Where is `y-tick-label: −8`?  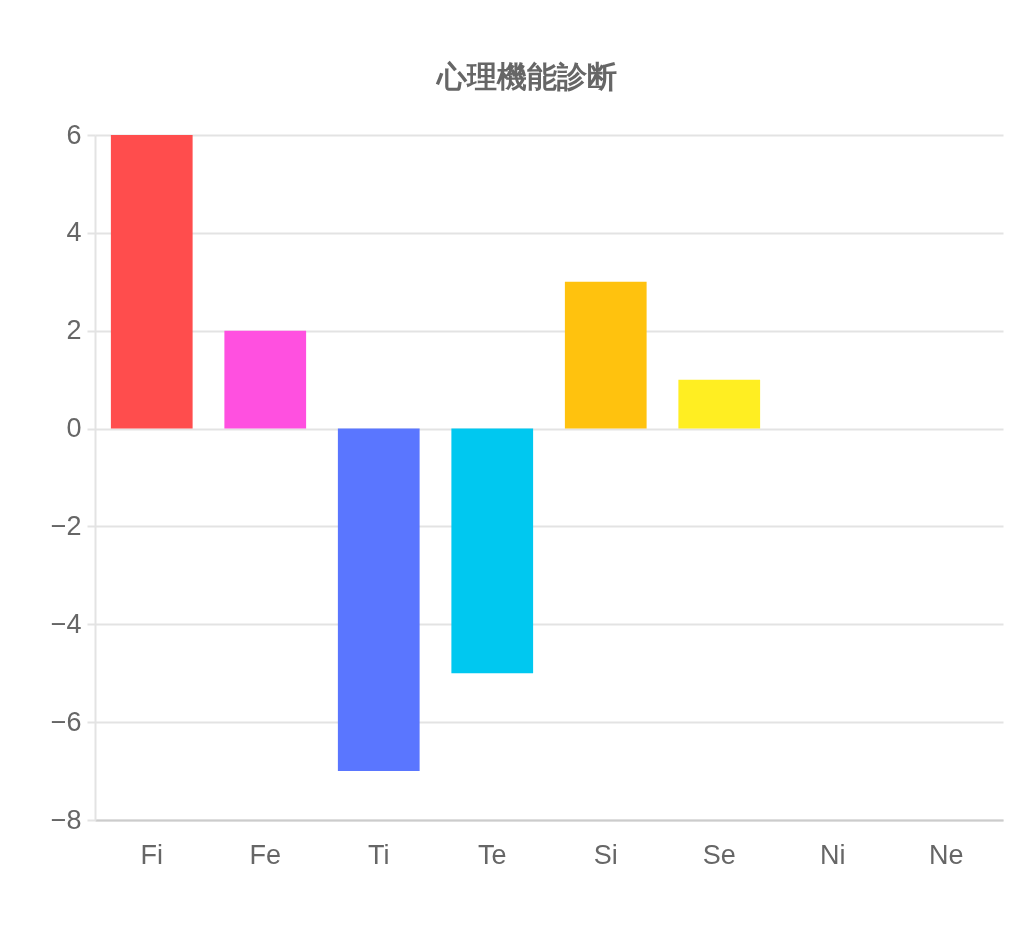
y-tick-label: −8 is located at coordinates (66, 819).